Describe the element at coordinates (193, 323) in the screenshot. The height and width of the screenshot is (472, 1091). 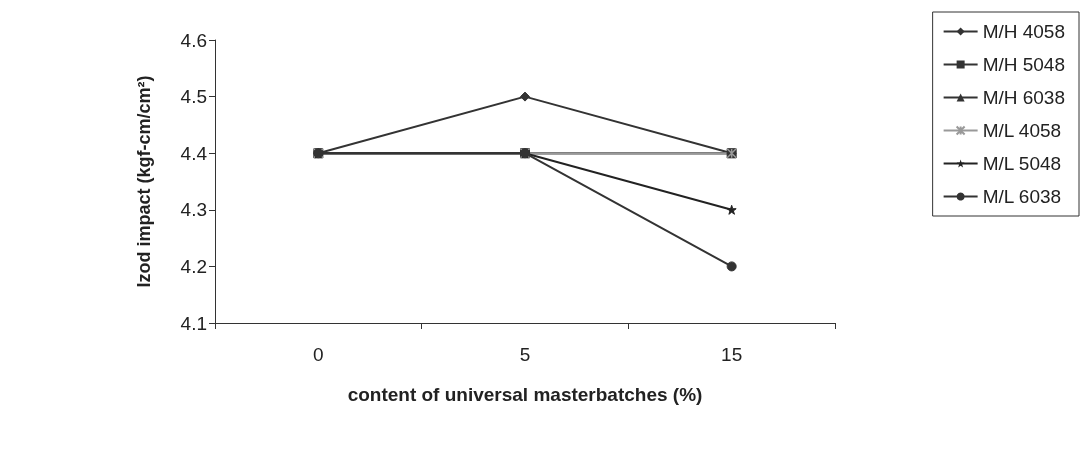
I see `y-tick-label: 4.1` at that location.